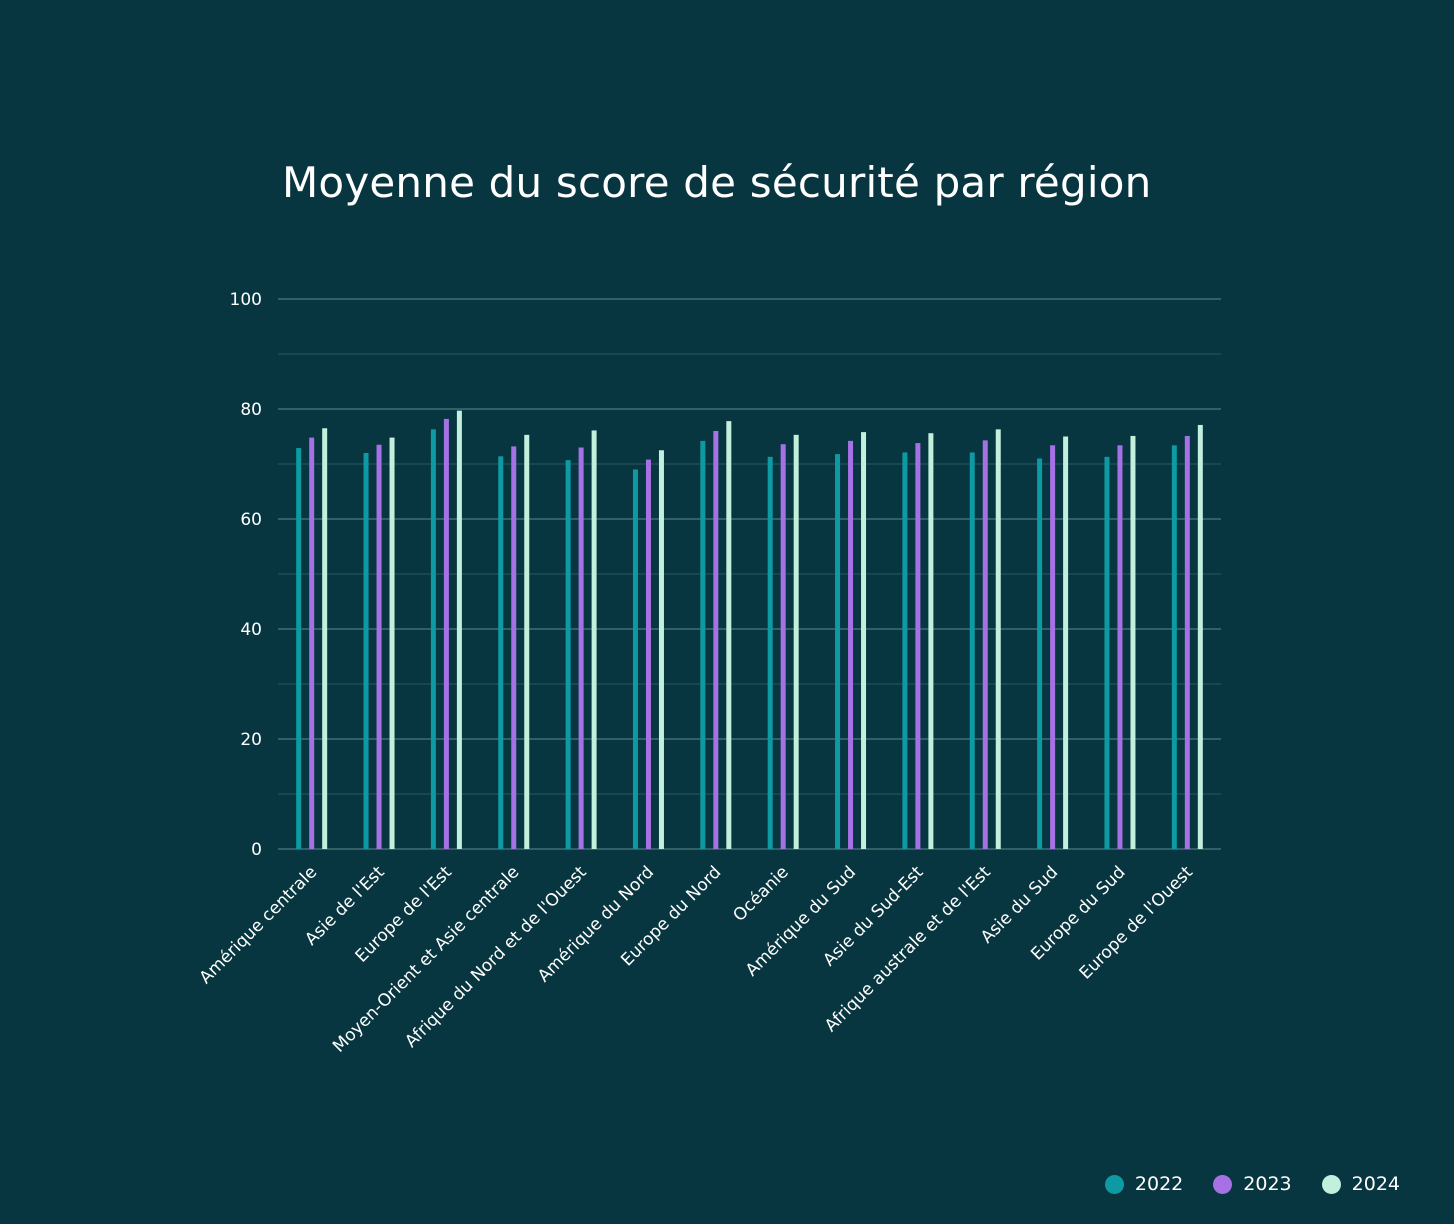 This screenshot has height=1224, width=1454. Describe the element at coordinates (1267, 1184) in the screenshot. I see `legend-label-2023: 2023` at that location.